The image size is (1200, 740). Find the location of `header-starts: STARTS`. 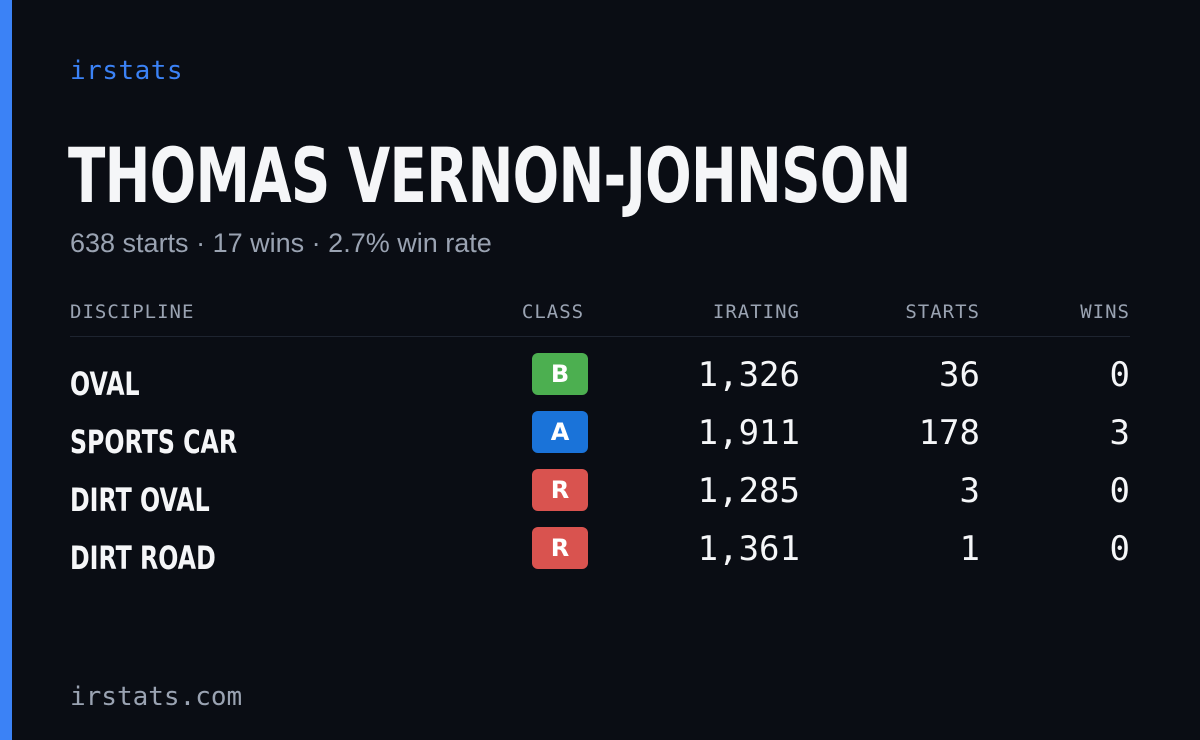

header-starts: STARTS is located at coordinates (942, 312).